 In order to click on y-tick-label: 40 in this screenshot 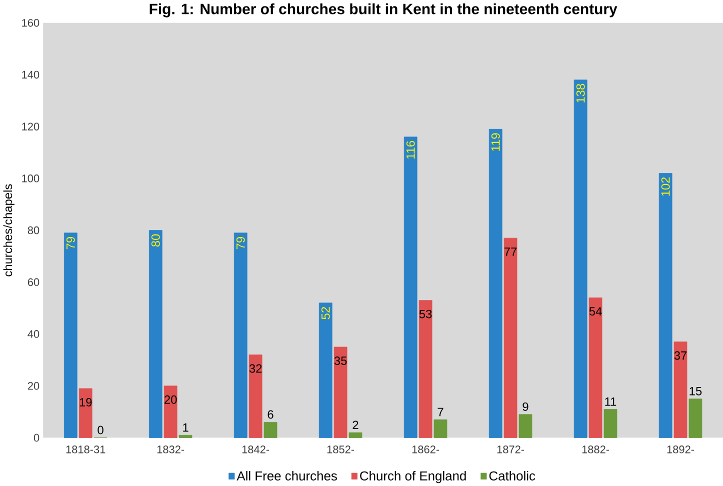, I will do `click(34, 334)`.